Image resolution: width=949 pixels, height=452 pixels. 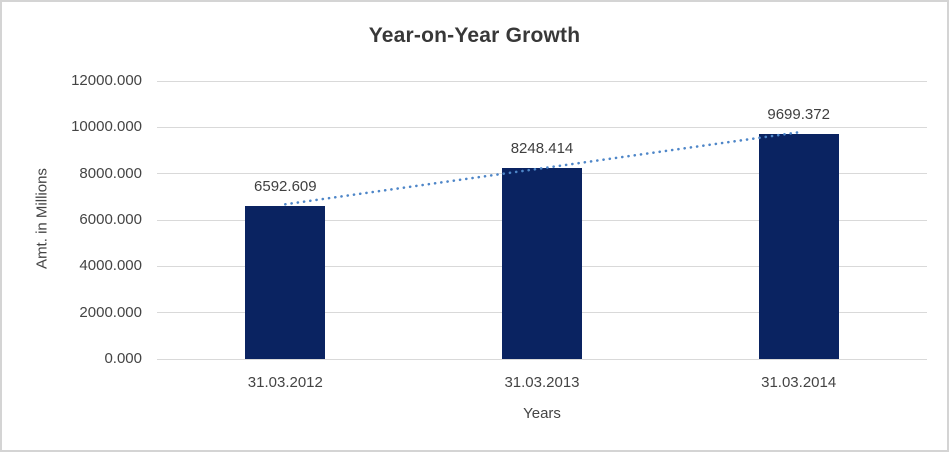 I want to click on x-axis-title: Years, so click(x=542, y=413).